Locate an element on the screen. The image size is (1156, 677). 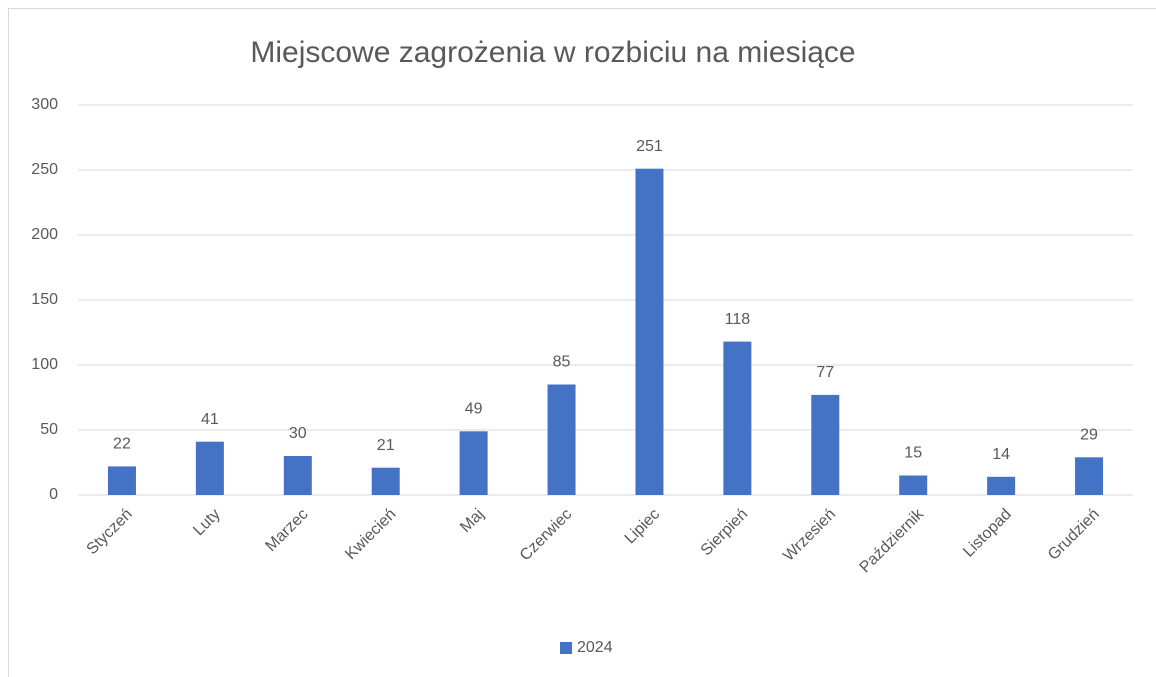
y-tick-label: 50 is located at coordinates (49, 429).